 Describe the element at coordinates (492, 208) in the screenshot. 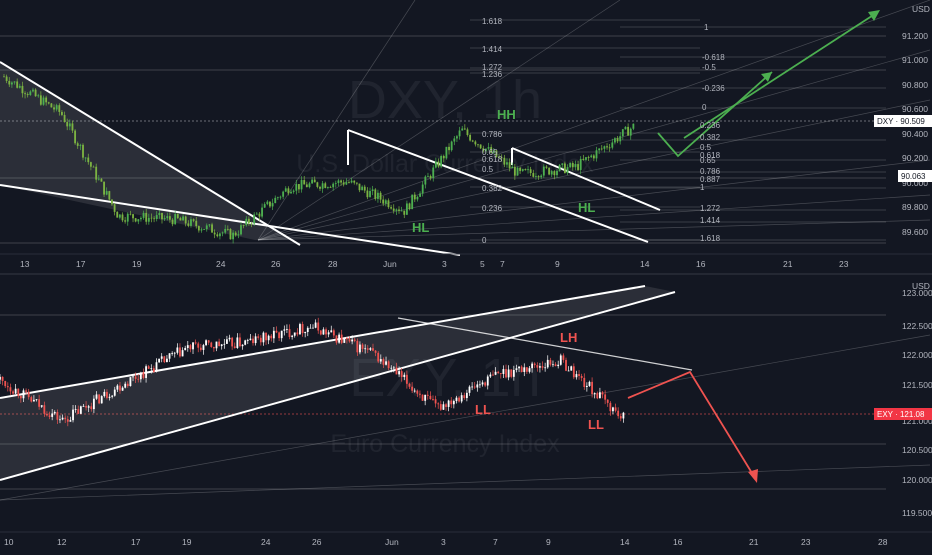

I see `fib-label: 0.236` at that location.